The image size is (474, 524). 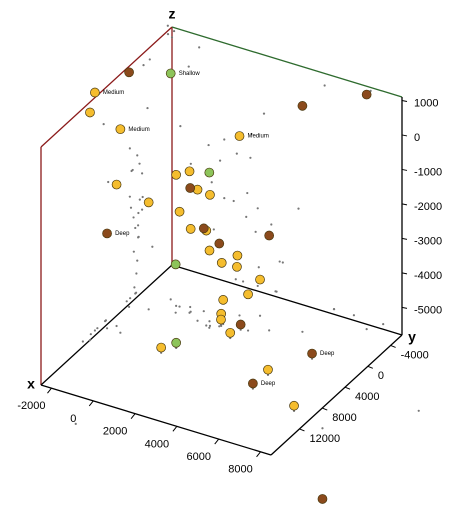 I want to click on x-tick-label: 4000, so click(x=157, y=444).